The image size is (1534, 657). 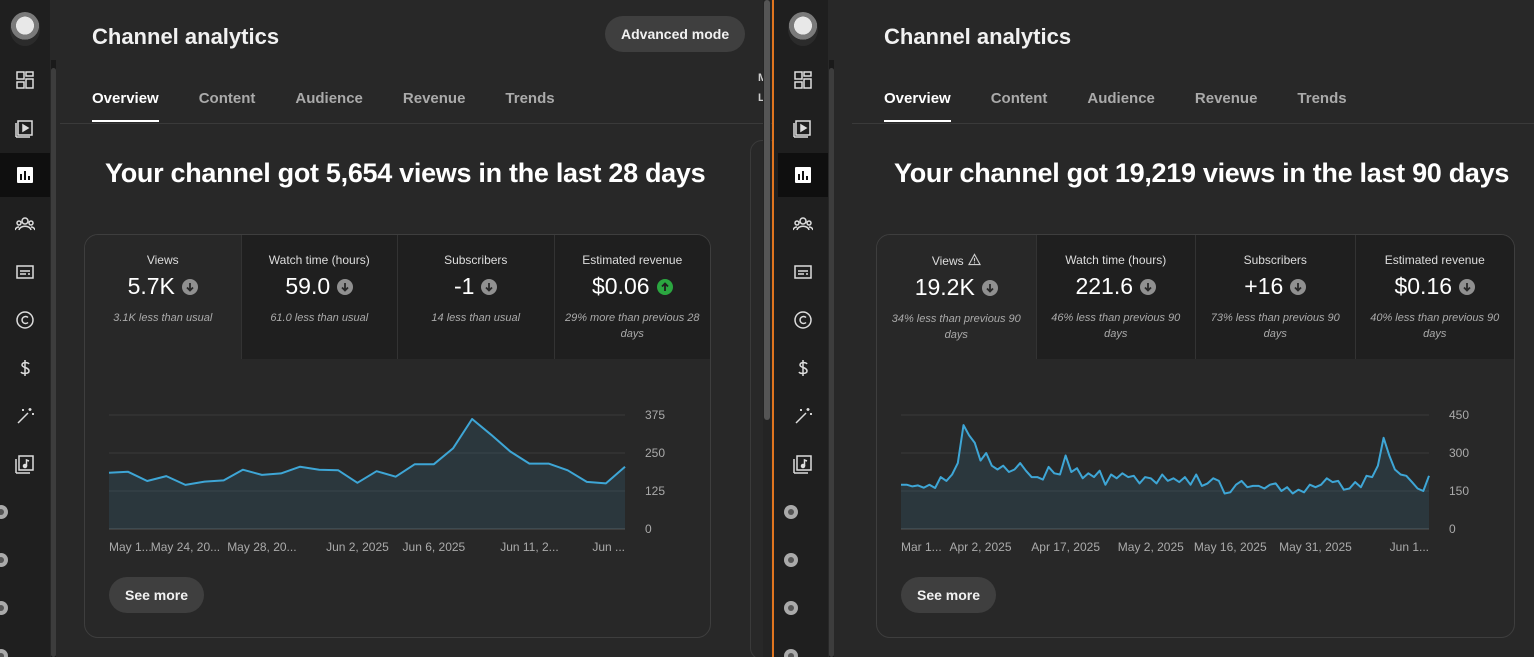 I want to click on metric-note: 46% less than previous 90 days, so click(x=1116, y=326).